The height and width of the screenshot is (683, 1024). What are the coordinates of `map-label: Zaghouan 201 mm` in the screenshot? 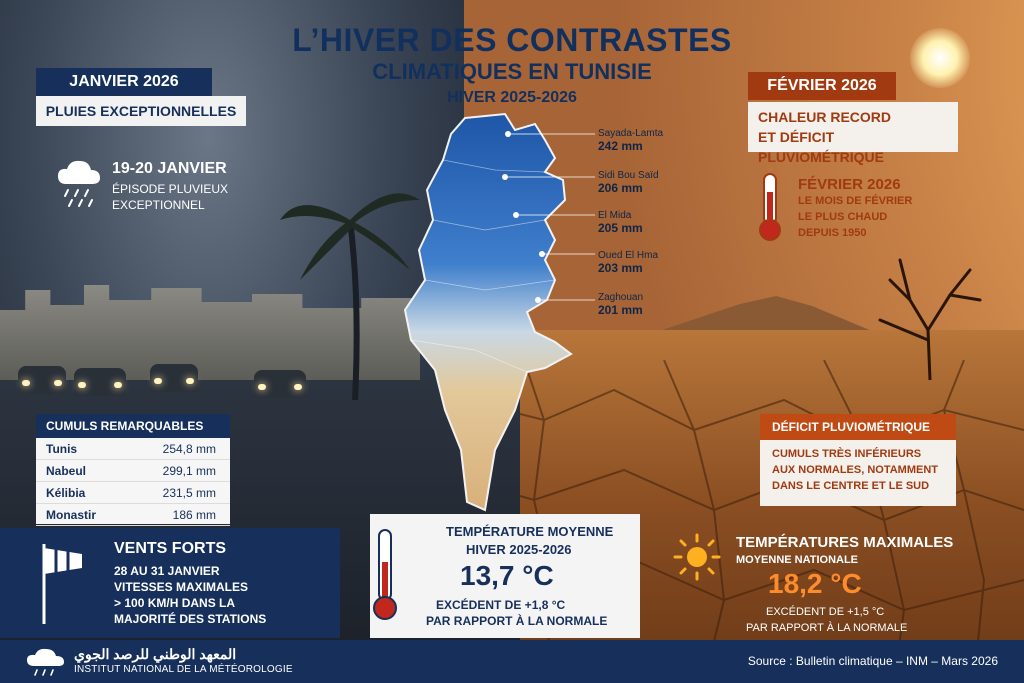 It's located at (620, 304).